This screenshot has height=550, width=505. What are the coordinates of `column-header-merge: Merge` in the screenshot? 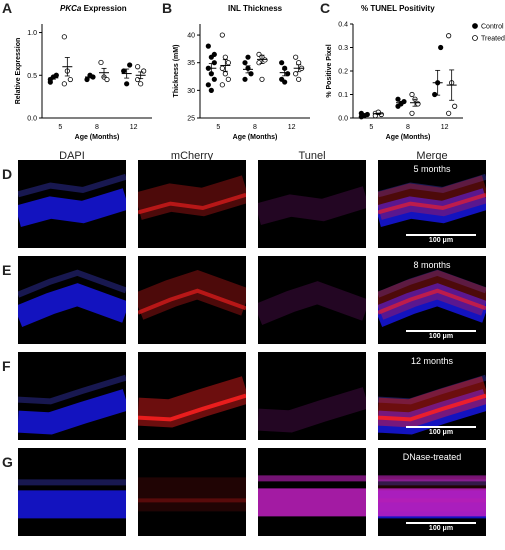 It's located at (432, 156).